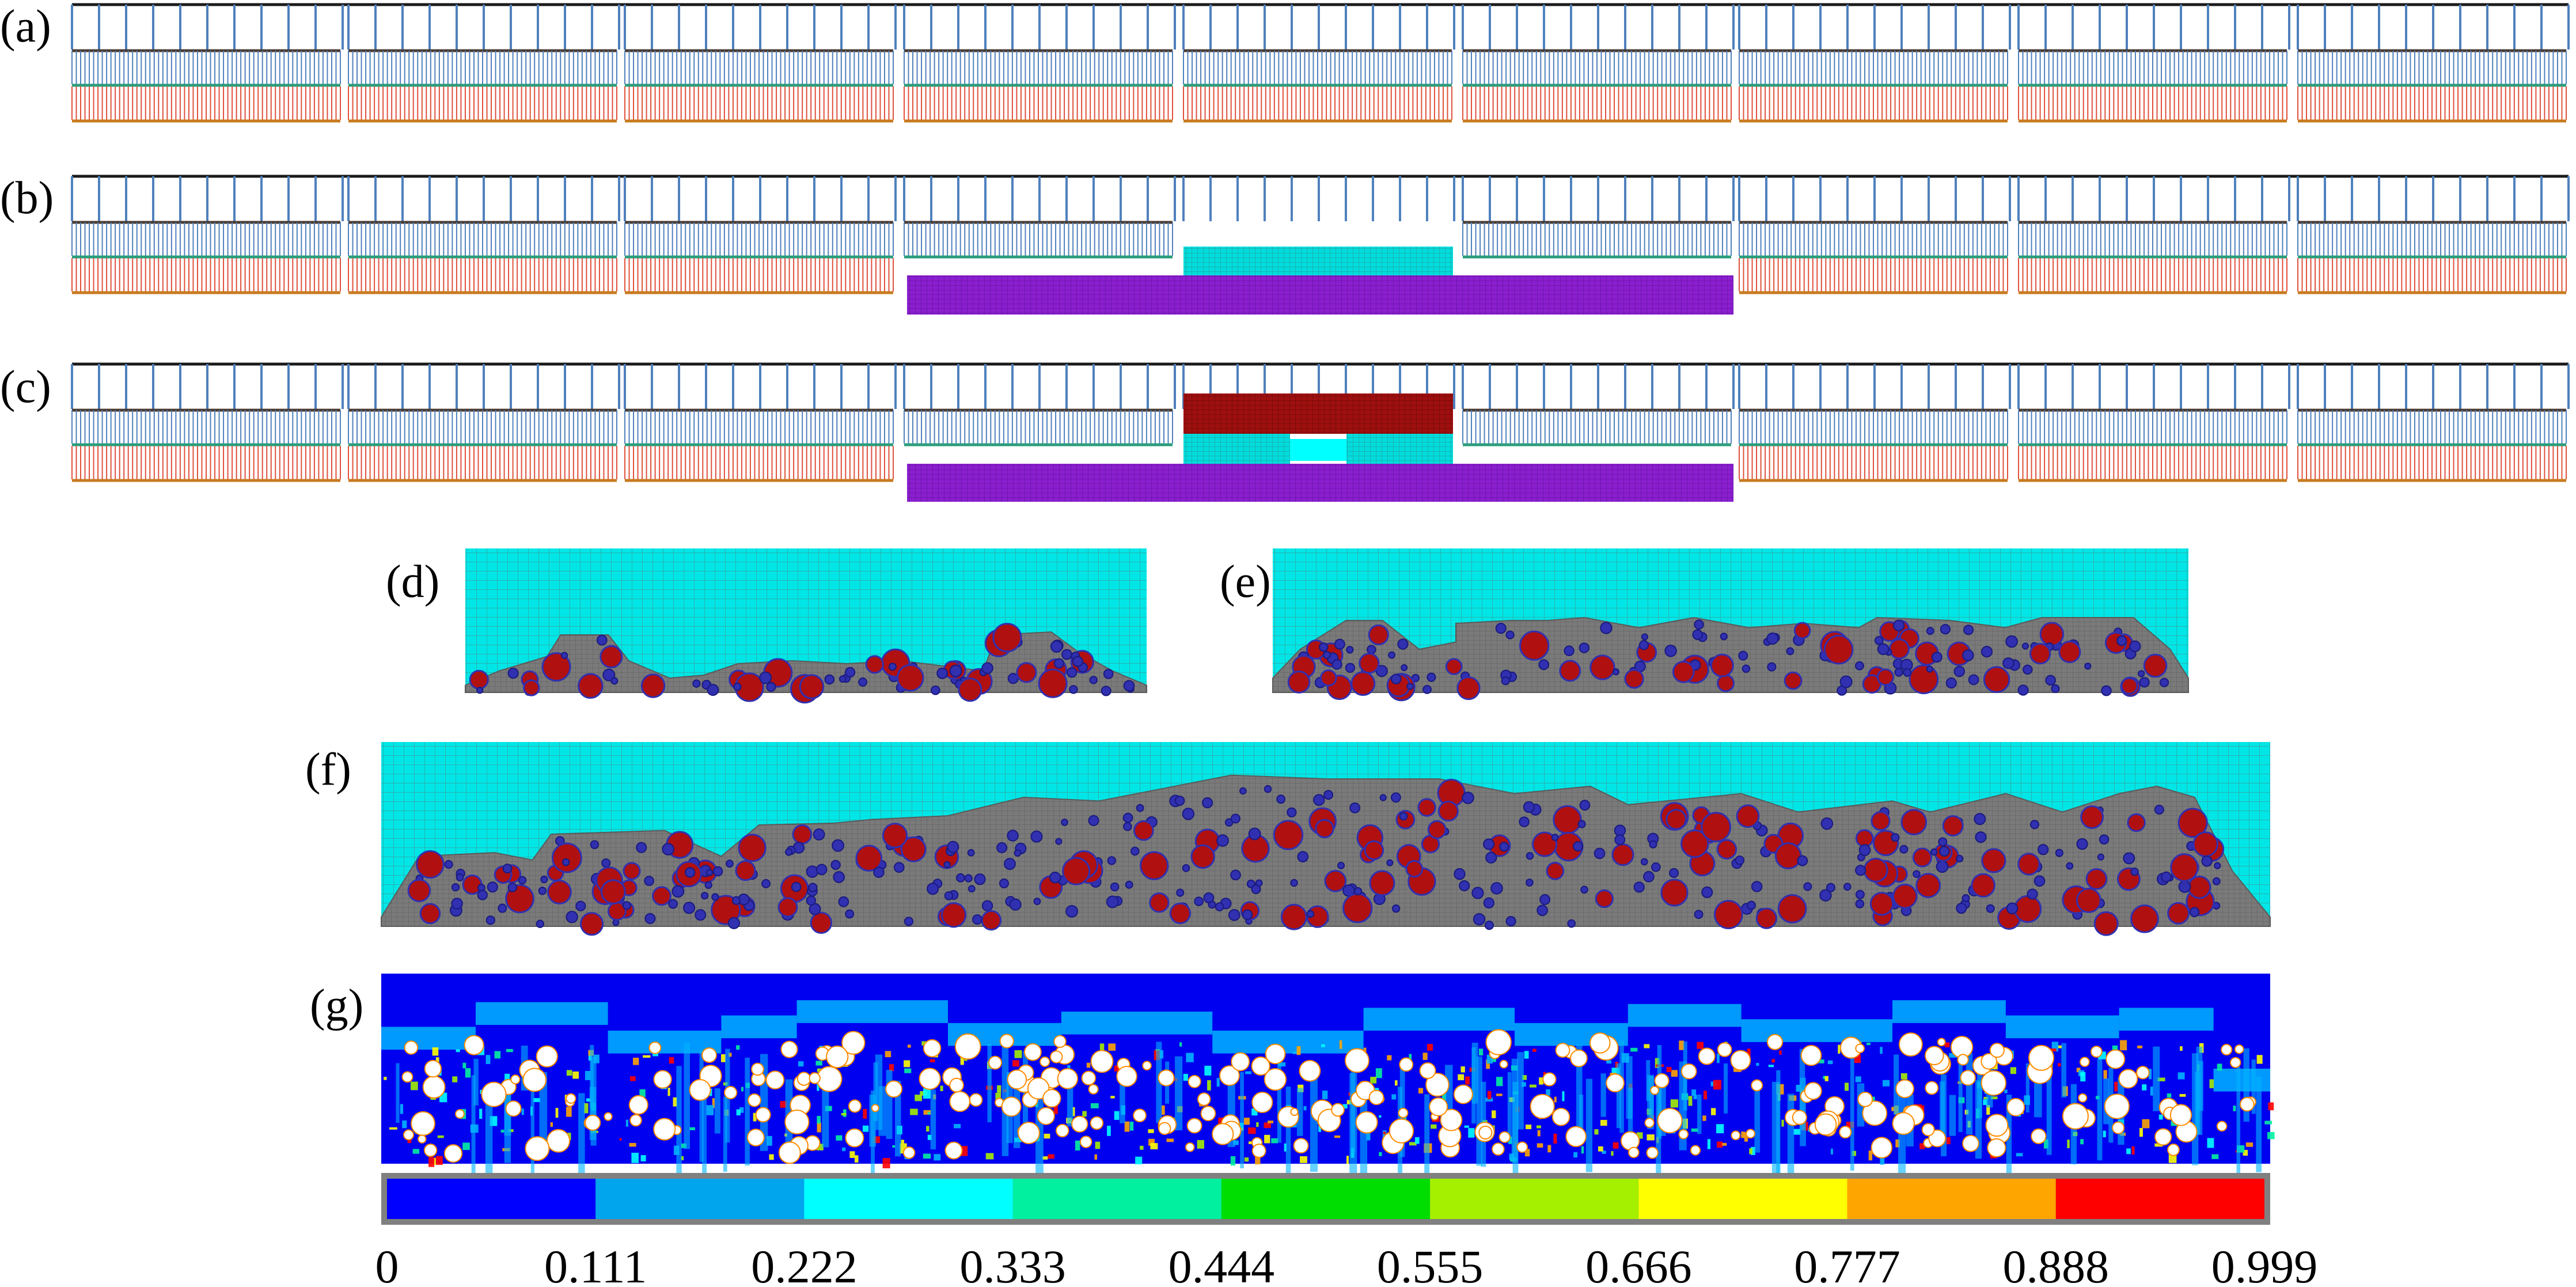 The width and height of the screenshot is (2576, 1287). I want to click on panel-b-cyan-block, so click(1318, 261).